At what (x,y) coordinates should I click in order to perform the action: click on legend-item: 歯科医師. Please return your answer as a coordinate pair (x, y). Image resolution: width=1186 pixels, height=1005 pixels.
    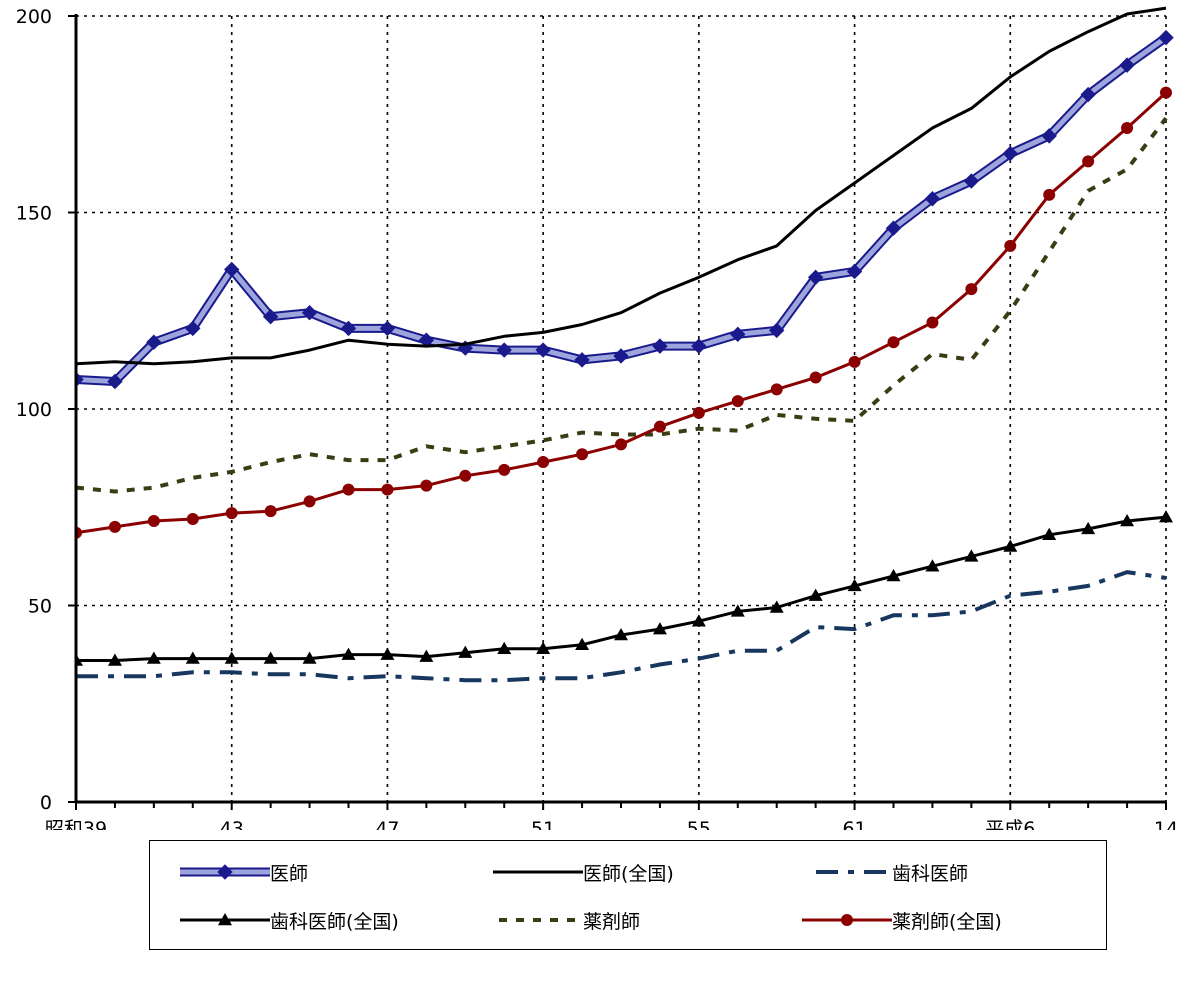
    Looking at the image, I should click on (885, 872).